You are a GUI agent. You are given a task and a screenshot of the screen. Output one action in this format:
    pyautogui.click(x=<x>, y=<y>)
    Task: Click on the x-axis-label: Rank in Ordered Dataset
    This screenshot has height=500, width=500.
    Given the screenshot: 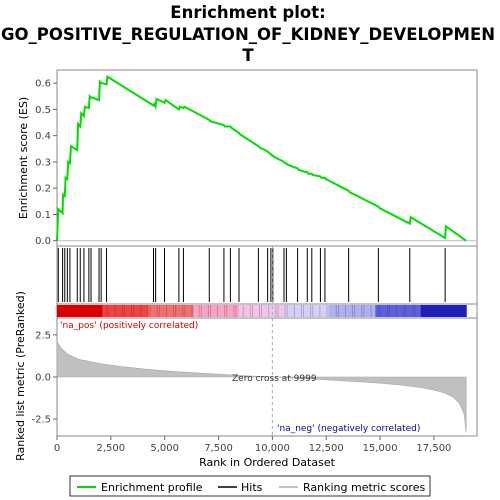 What is the action you would take?
    pyautogui.click(x=267, y=462)
    